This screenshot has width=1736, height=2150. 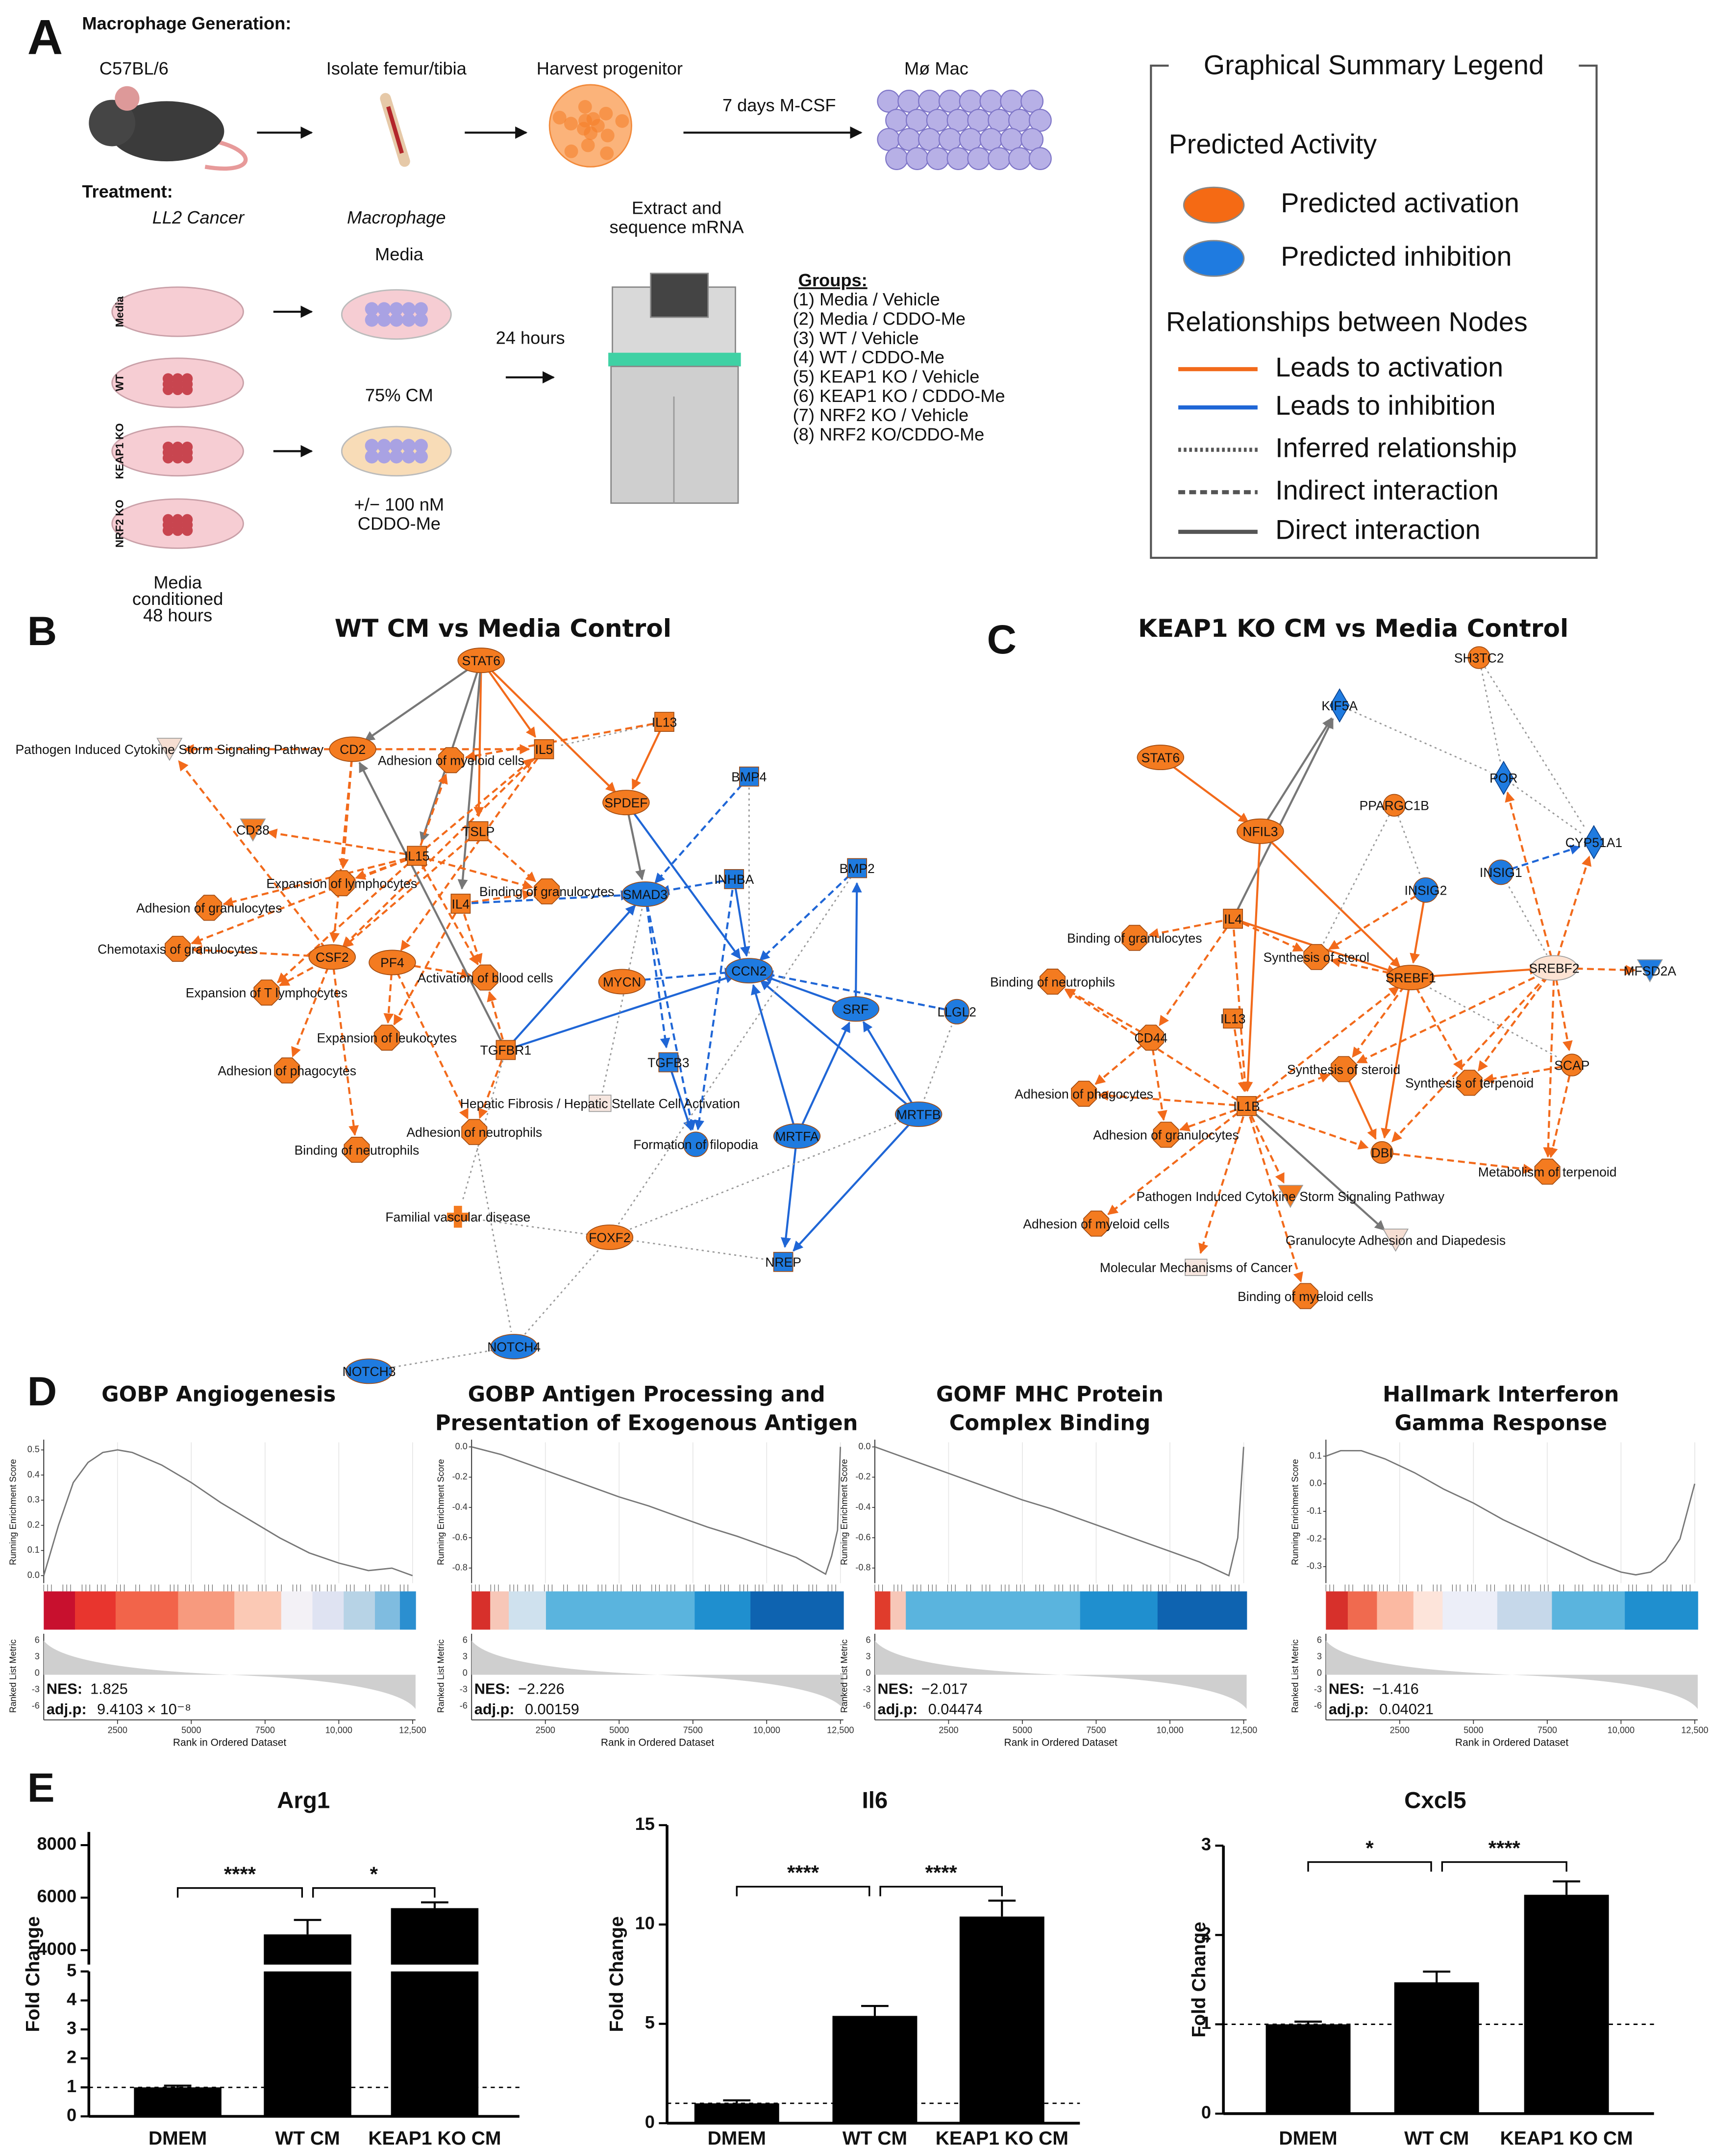 What do you see at coordinates (1196, 1267) in the screenshot?
I see `node-label: Molecular Mechanisms of Cancer` at bounding box center [1196, 1267].